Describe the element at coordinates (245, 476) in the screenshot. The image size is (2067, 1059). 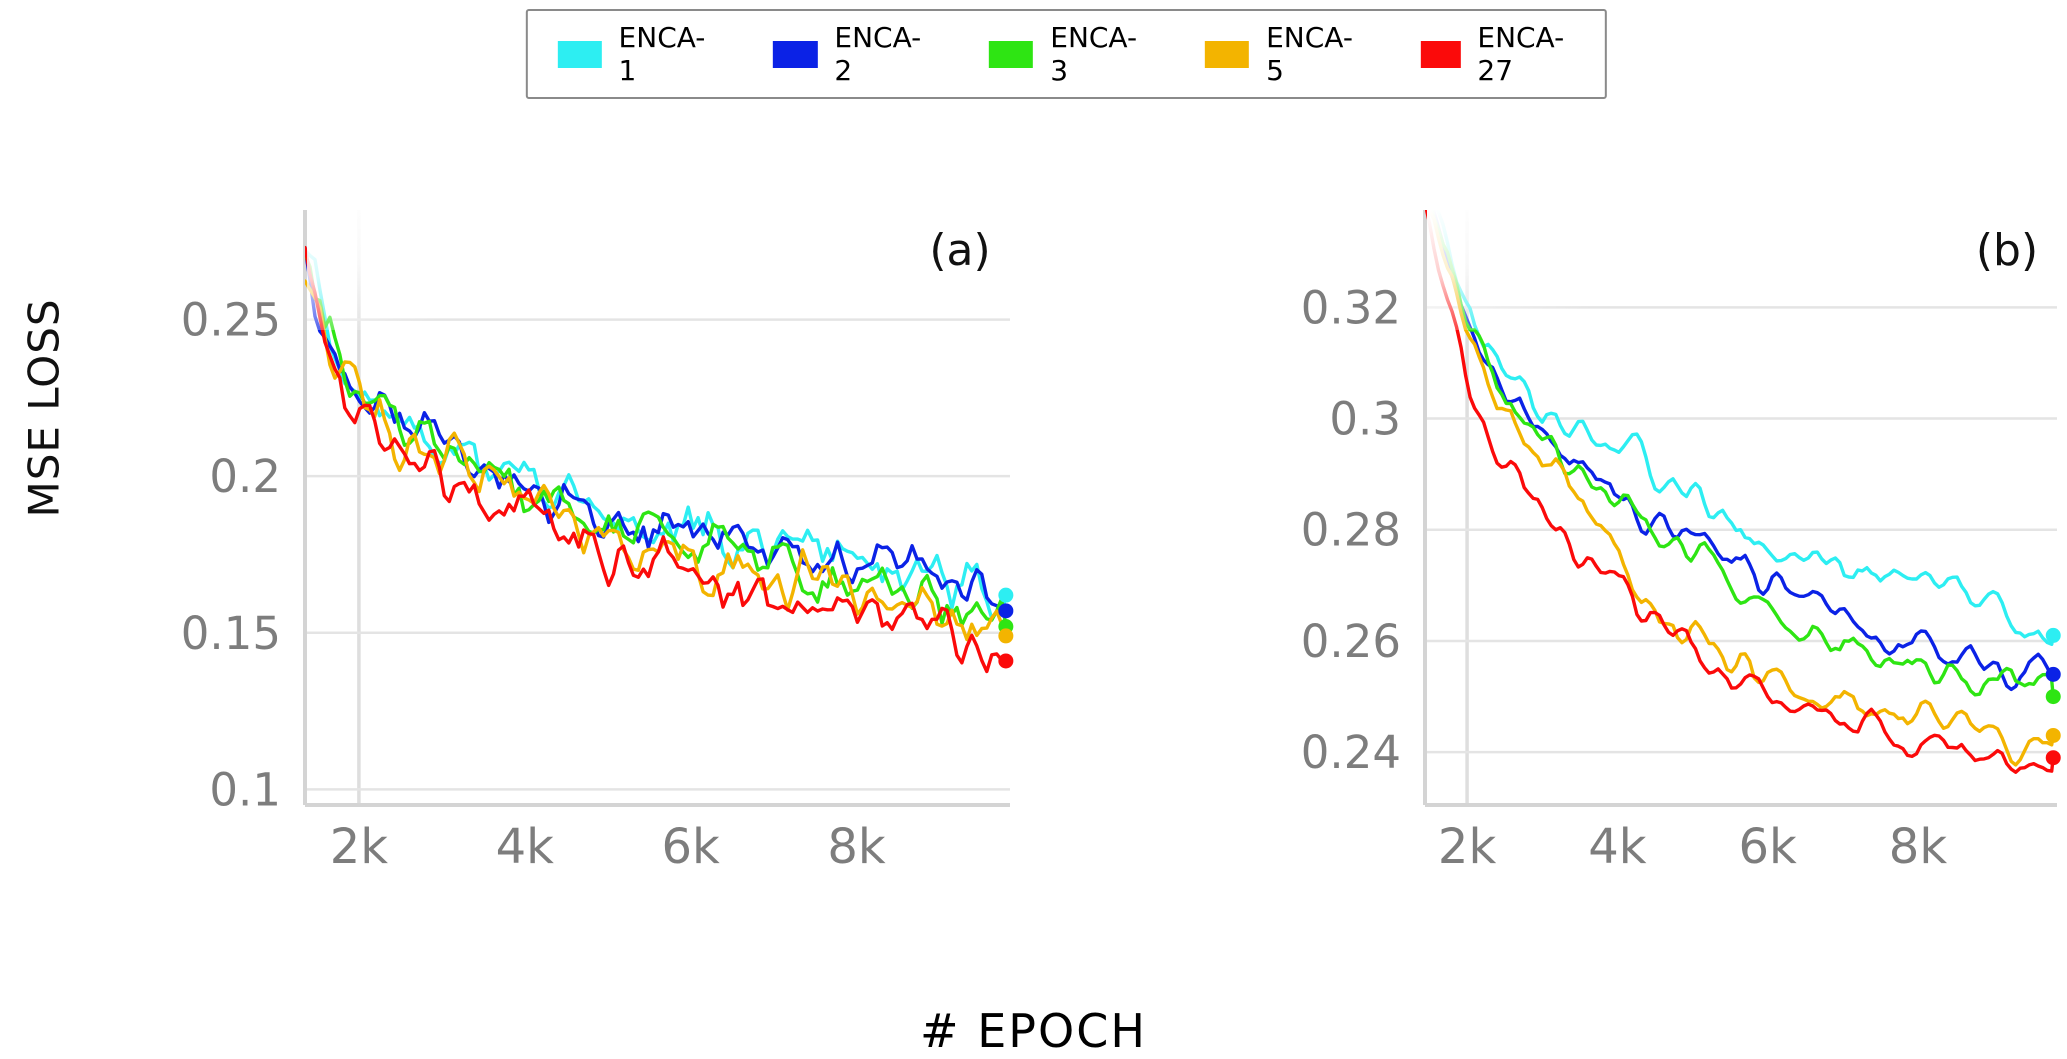
I see `y-tick-label: 0.2` at that location.